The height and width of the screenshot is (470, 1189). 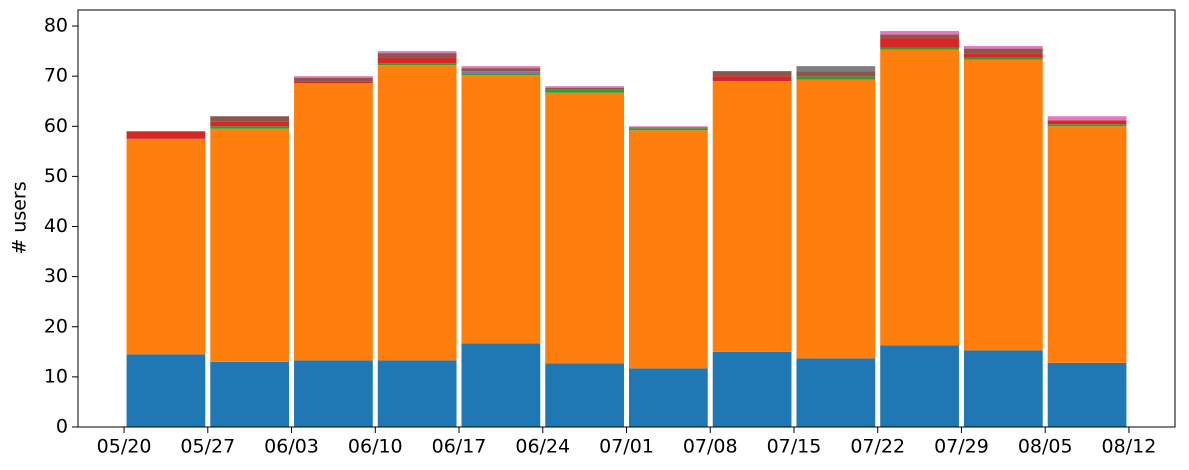 What do you see at coordinates (207, 447) in the screenshot?
I see `x-tick-label: 05/27` at bounding box center [207, 447].